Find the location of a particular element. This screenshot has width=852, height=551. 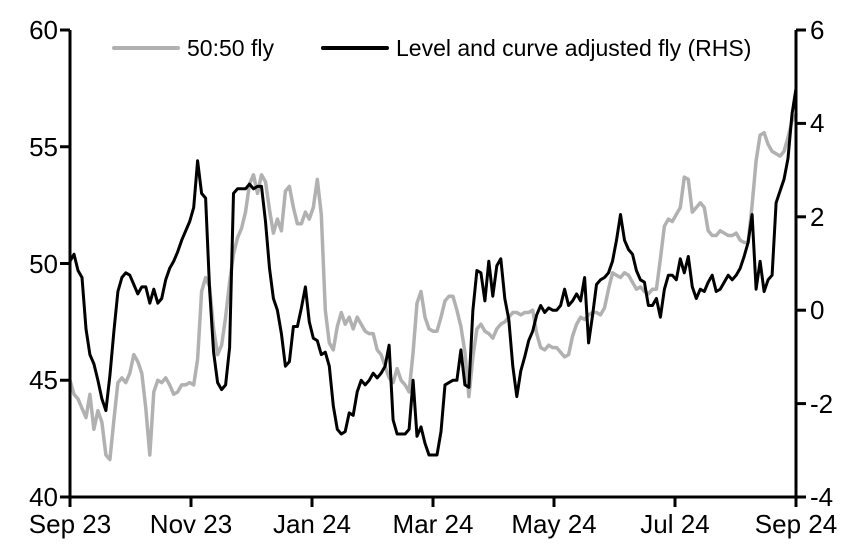

y-left-tick-label: 50 is located at coordinates (43, 264).